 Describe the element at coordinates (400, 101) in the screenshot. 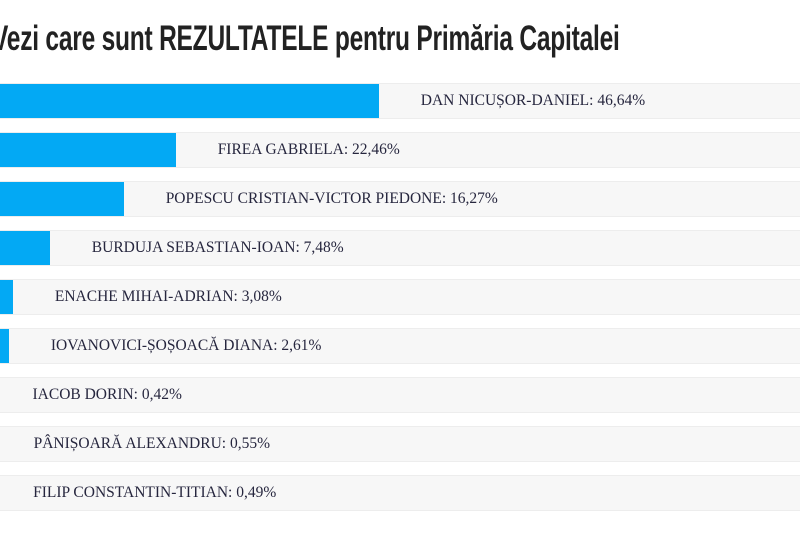

I see `result-row: DAN NICUȘOR-DANIEL: 46,64%` at that location.